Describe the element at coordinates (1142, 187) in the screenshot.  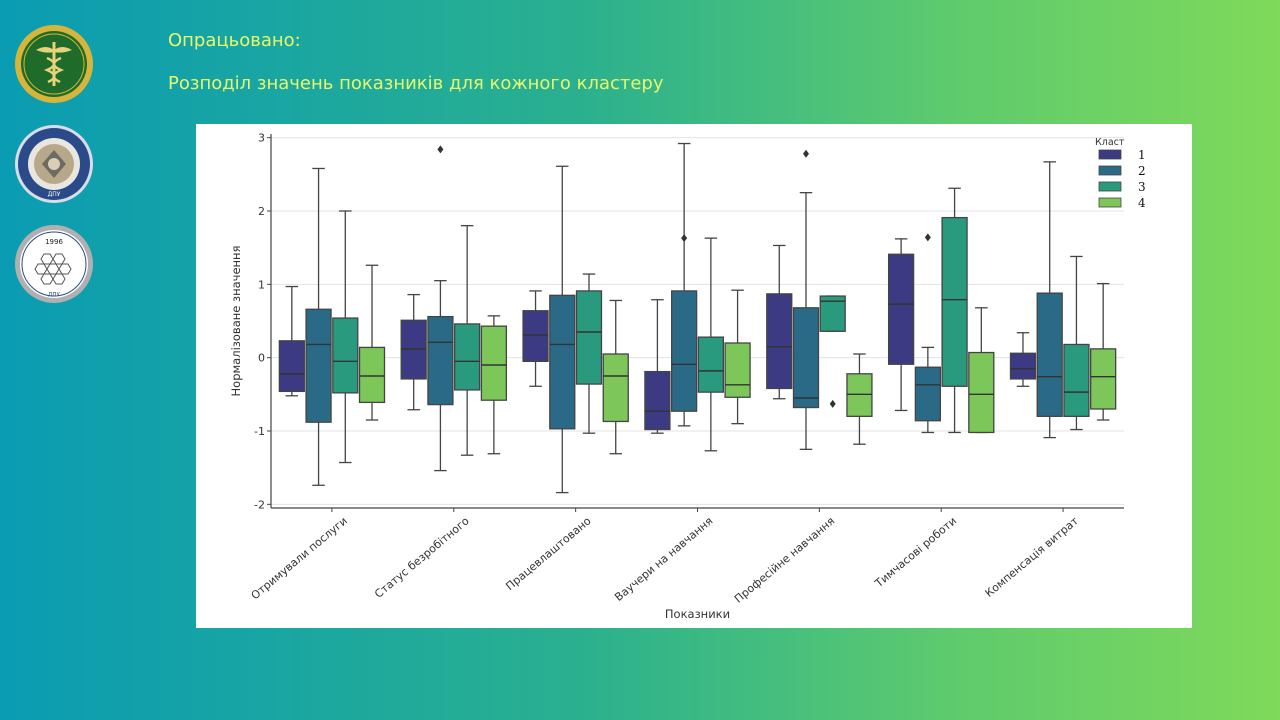
I see `legend-label-3: 3` at that location.